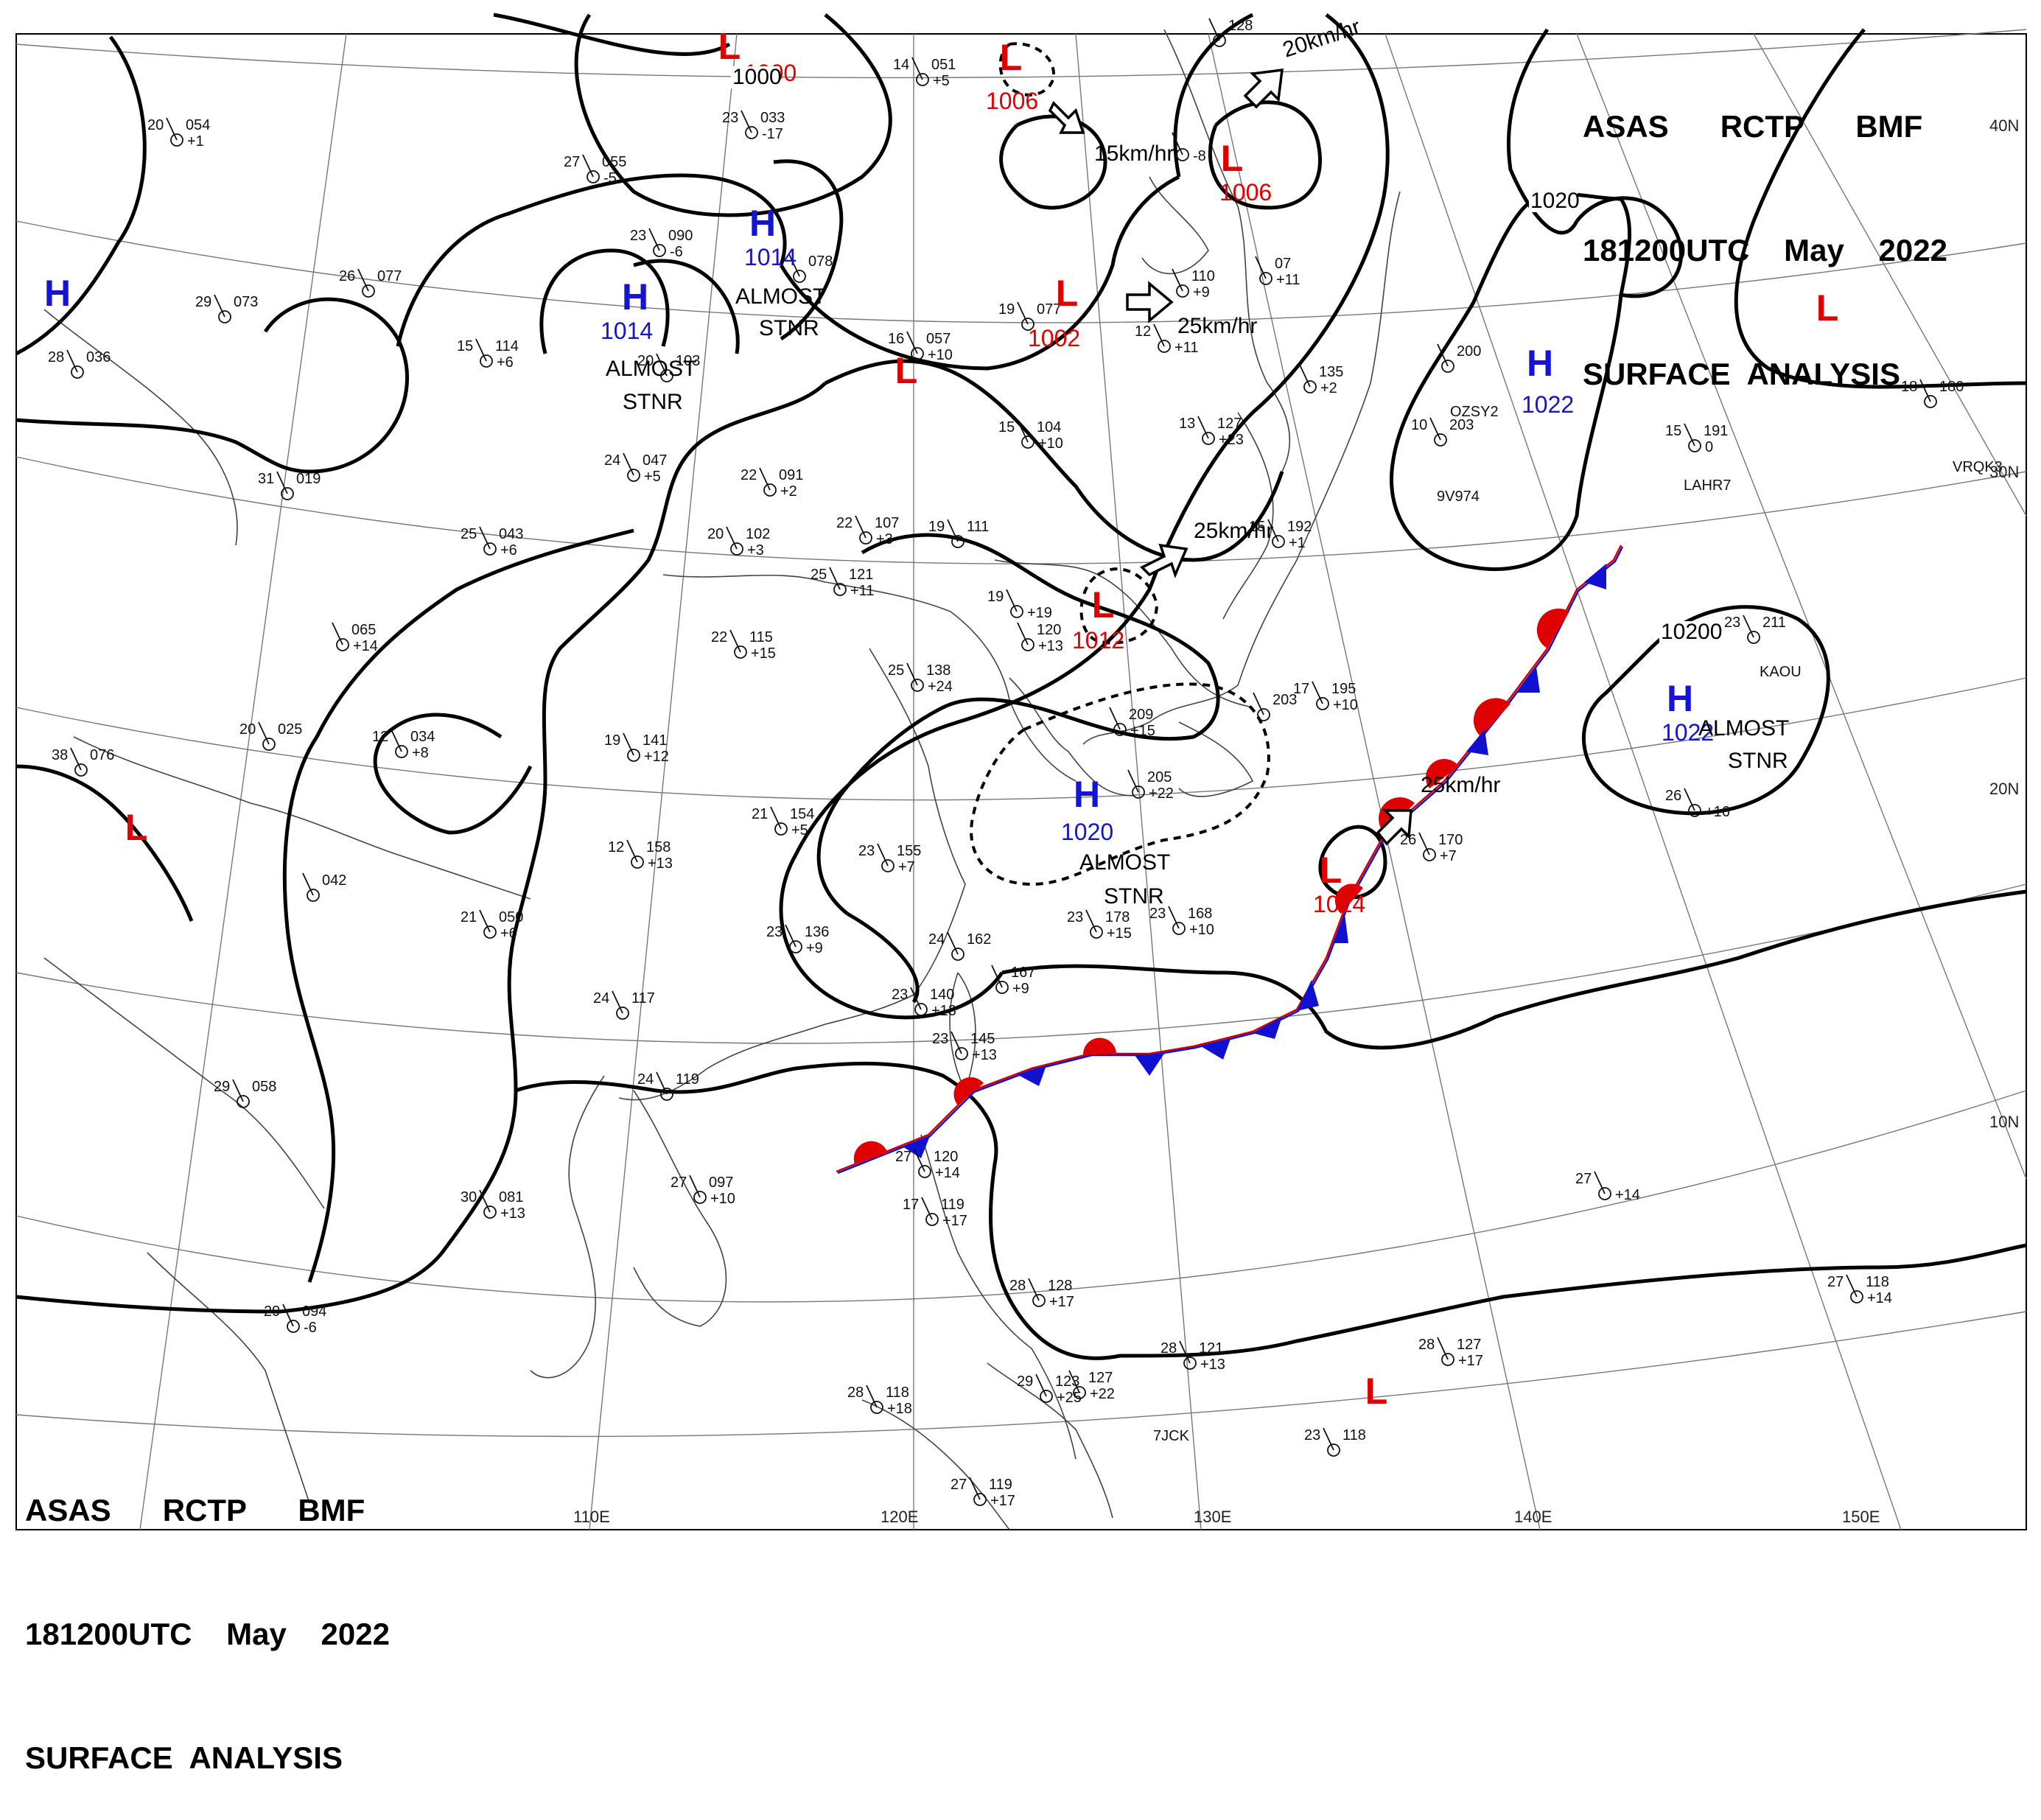  Describe the element at coordinates (1329, 388) in the screenshot. I see `station-pressure-tendency: +2` at that location.